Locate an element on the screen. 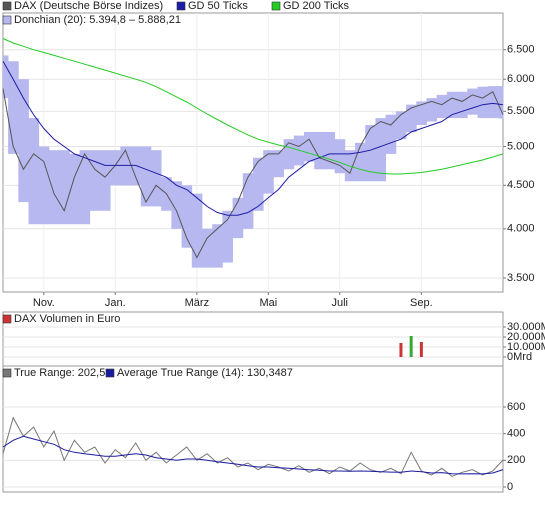  legend-label: Average True Range (14): 130,3487 is located at coordinates (205, 373).